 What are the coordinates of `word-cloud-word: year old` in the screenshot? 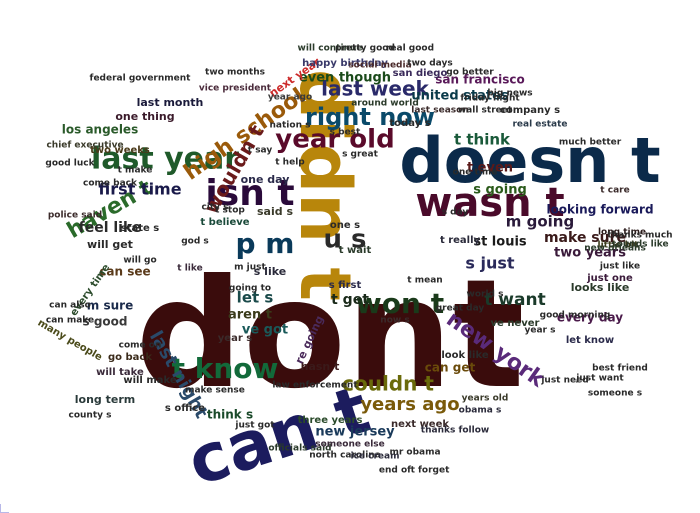 It's located at (334, 140).